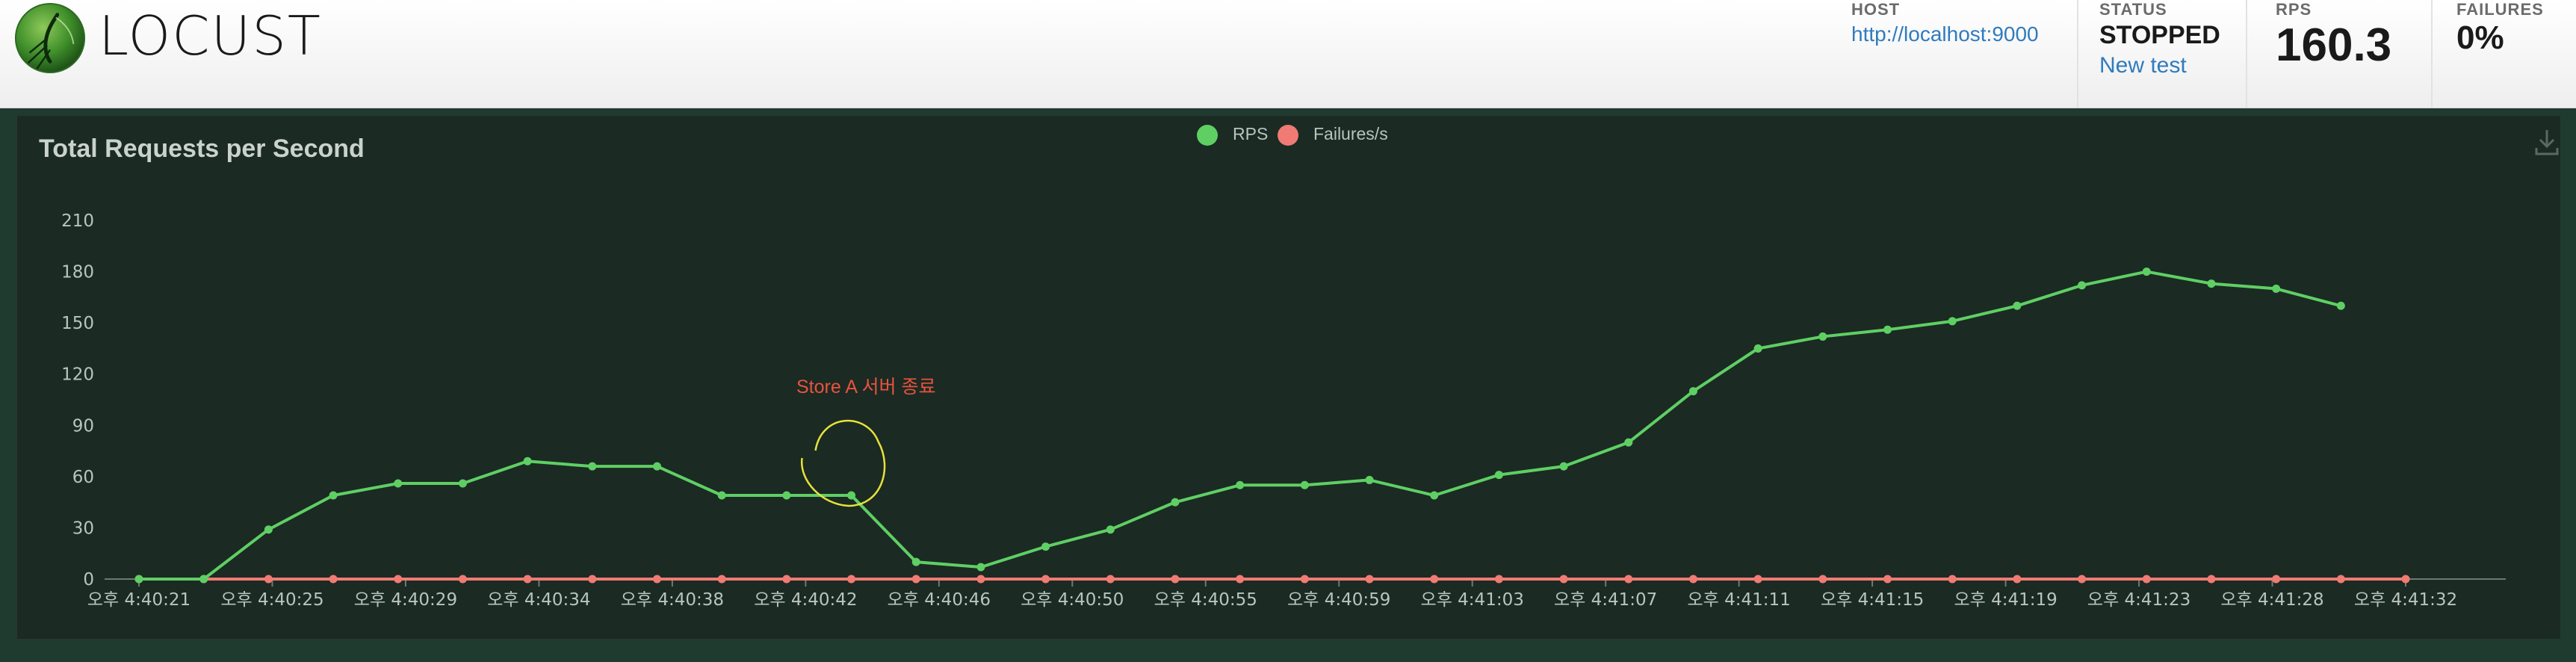 This screenshot has height=662, width=2576. What do you see at coordinates (83, 528) in the screenshot?
I see `y-tick-label: 30` at bounding box center [83, 528].